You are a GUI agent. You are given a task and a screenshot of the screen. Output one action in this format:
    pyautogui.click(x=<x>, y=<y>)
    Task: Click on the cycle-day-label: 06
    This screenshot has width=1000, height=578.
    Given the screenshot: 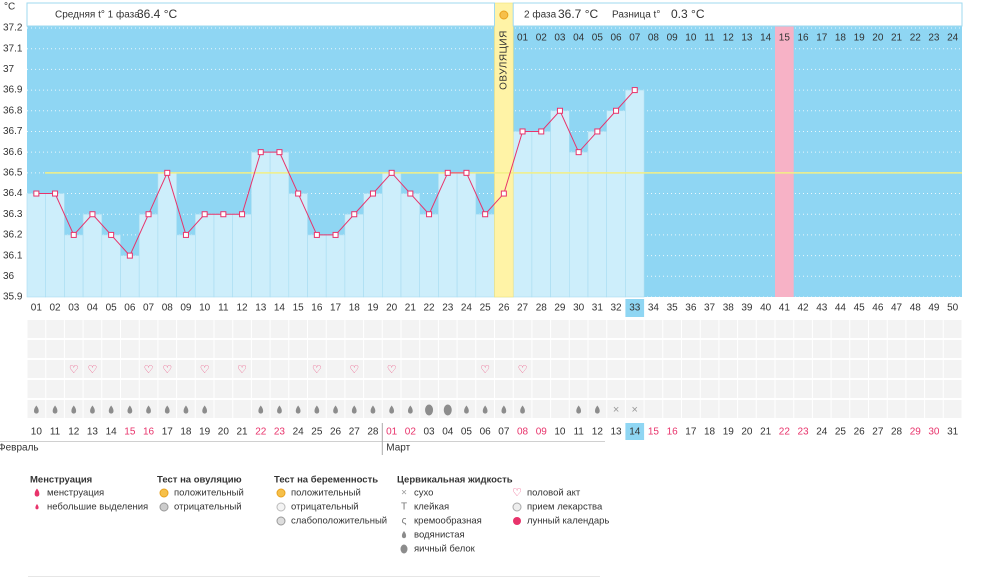 What is the action you would take?
    pyautogui.click(x=130, y=308)
    